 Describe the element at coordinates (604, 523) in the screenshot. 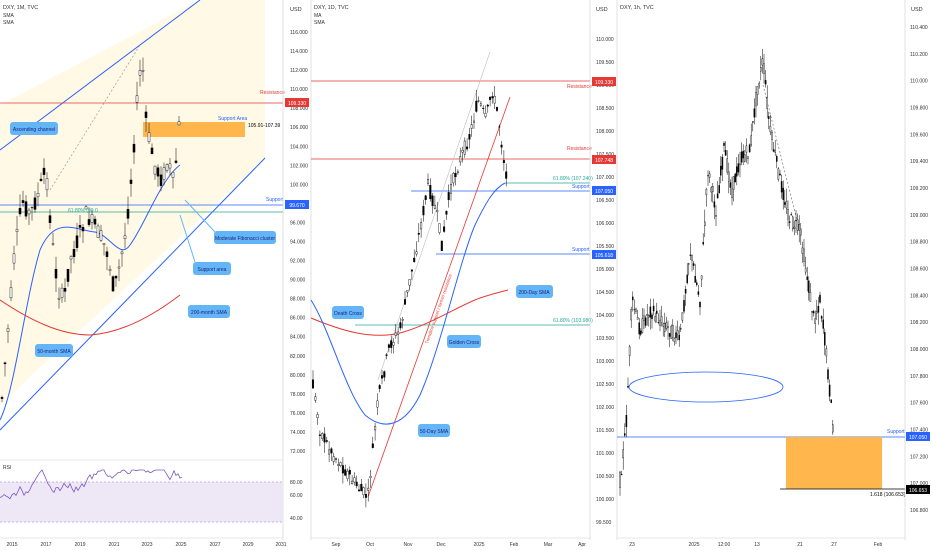

I see `middle-y-tick: 99.500` at that location.